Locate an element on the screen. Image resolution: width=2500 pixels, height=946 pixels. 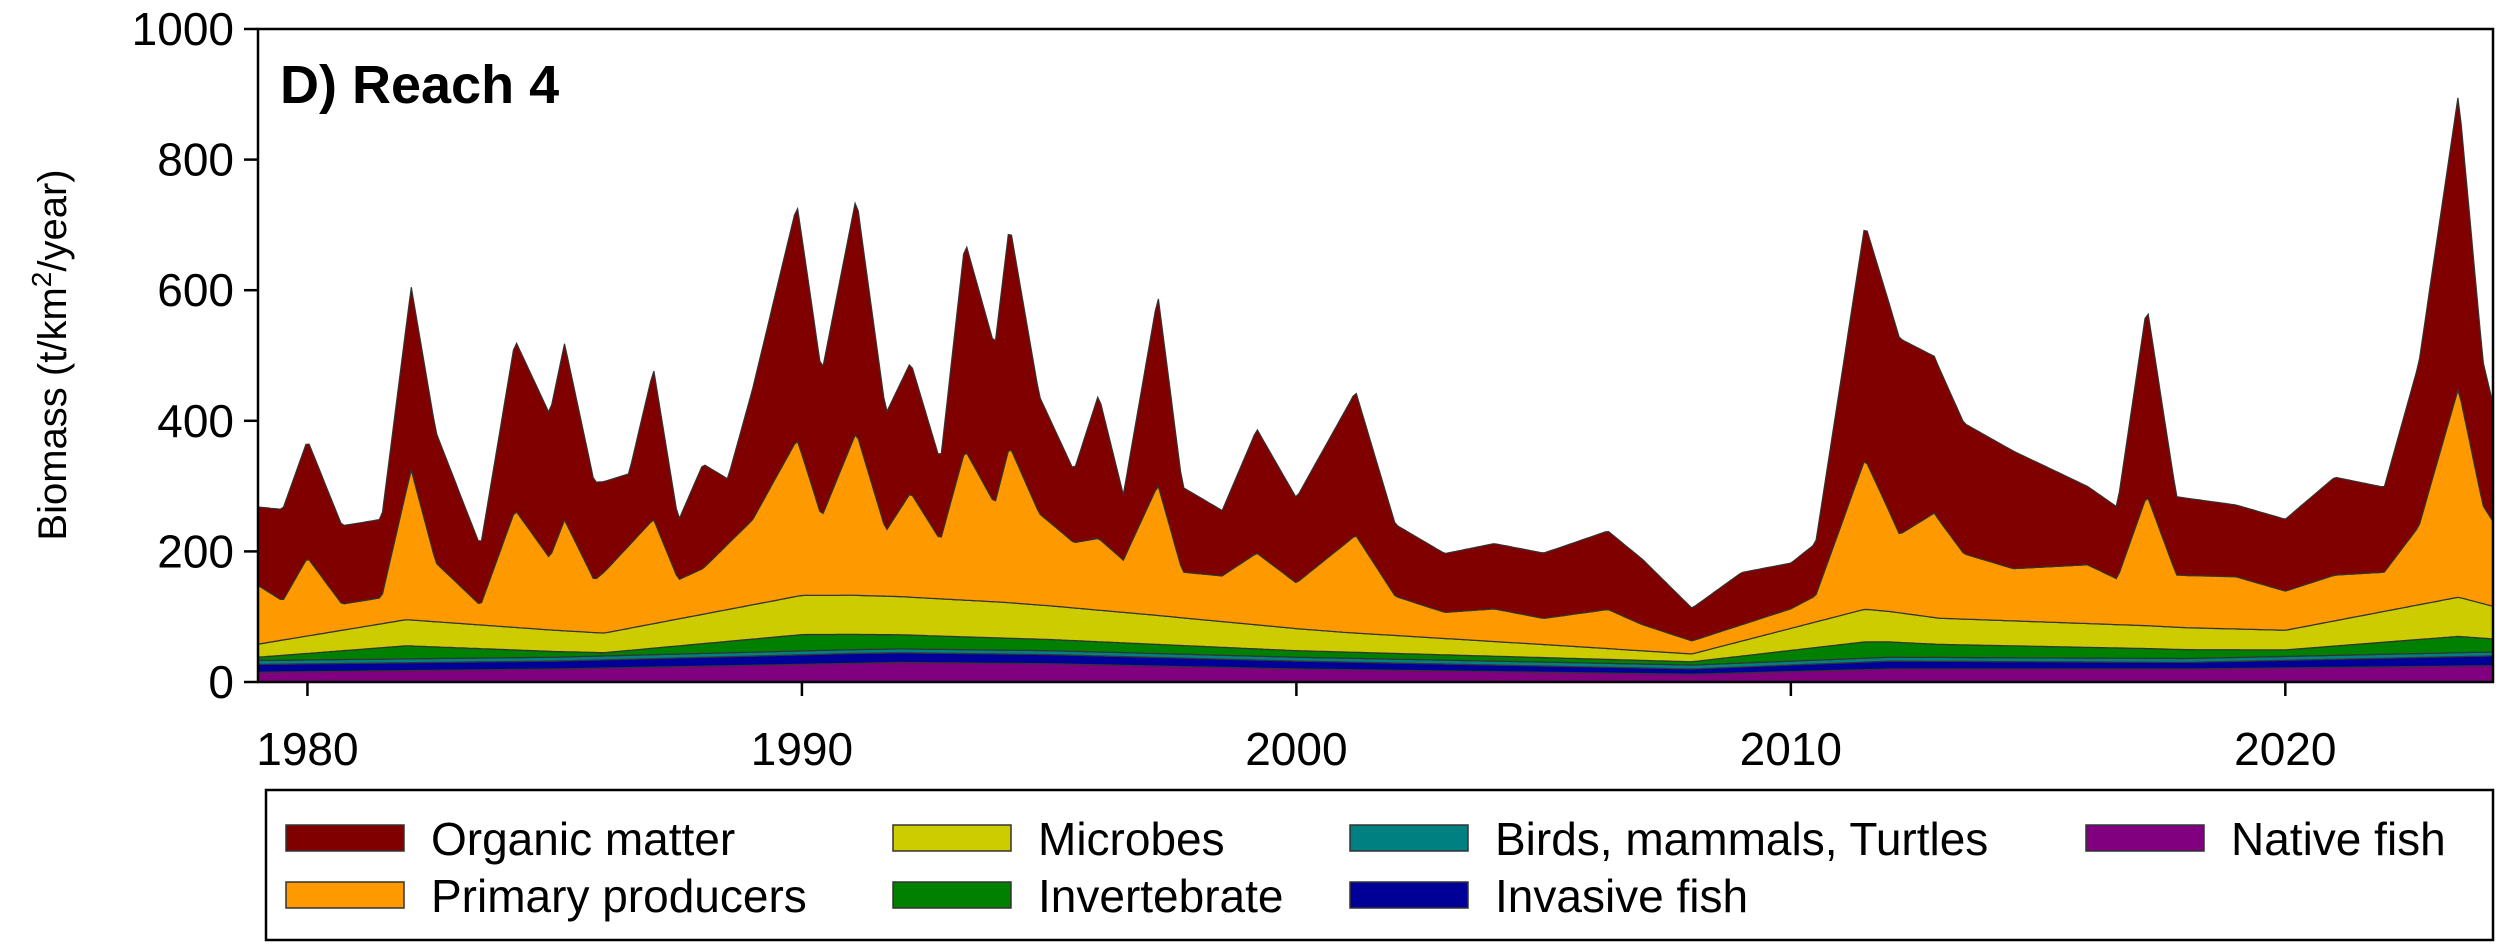
y-tick-label: 400 is located at coordinates (195, 421).